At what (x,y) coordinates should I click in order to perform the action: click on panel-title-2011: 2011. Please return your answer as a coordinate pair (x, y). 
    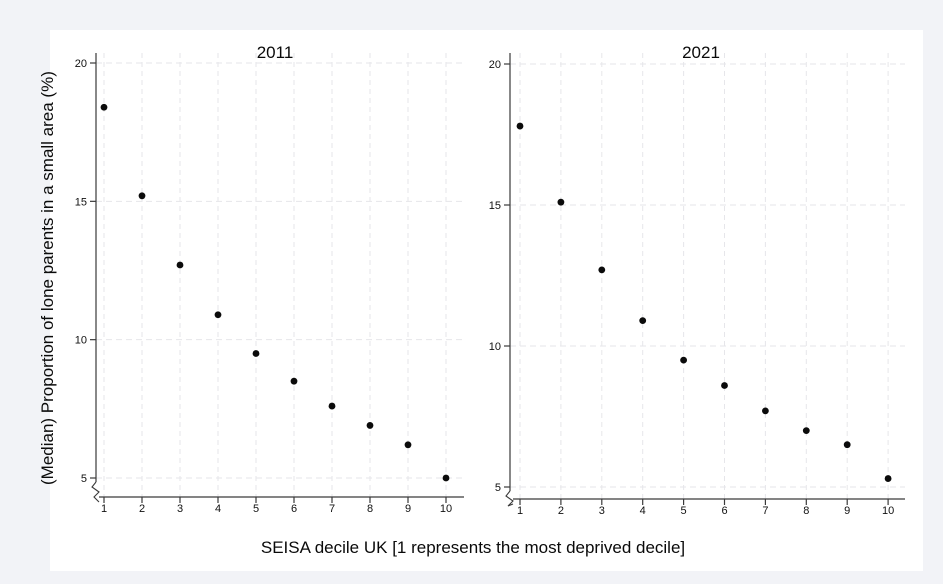
    Looking at the image, I should click on (275, 52).